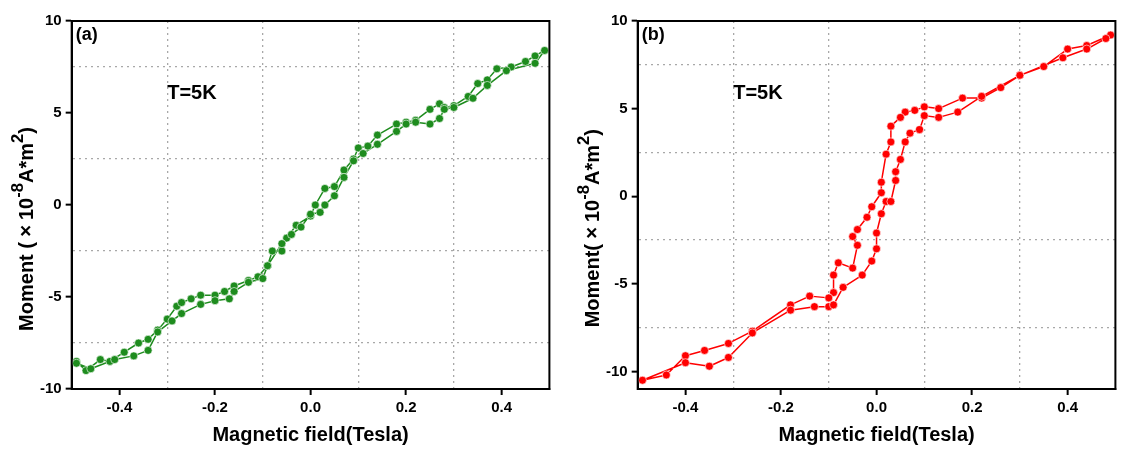 The image size is (1126, 457). What do you see at coordinates (86, 33) in the screenshot?
I see `annotation: (a)` at bounding box center [86, 33].